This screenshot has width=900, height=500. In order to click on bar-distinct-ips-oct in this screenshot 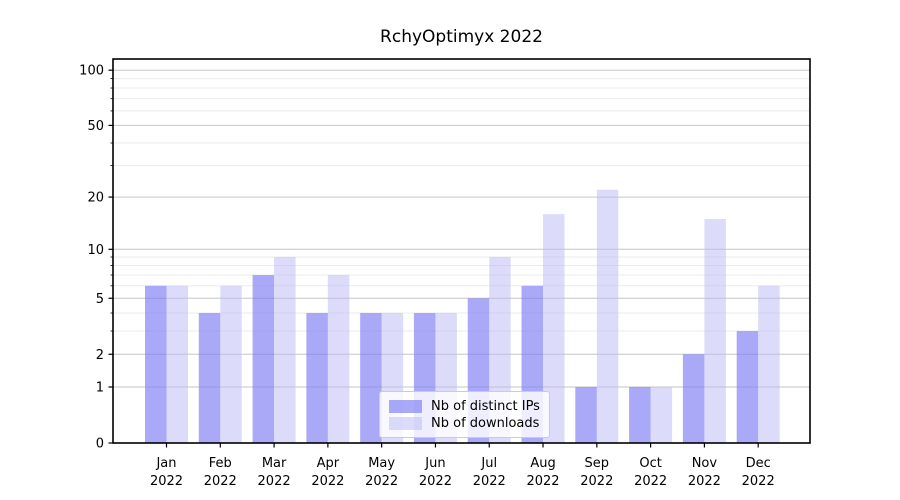, I will do `click(640, 415)`.